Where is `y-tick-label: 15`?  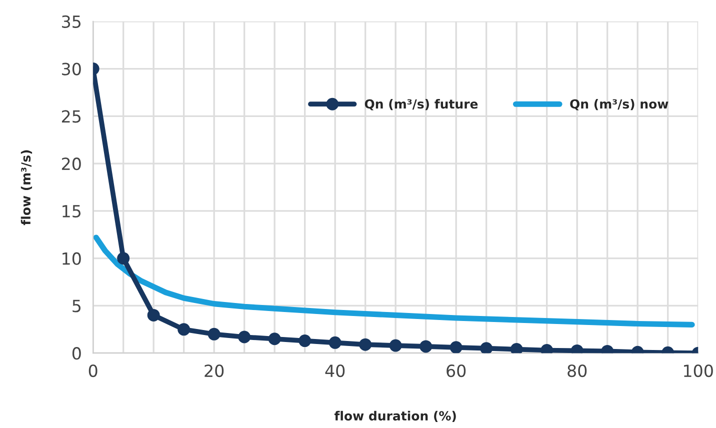
y-tick-label: 15 is located at coordinates (71, 211).